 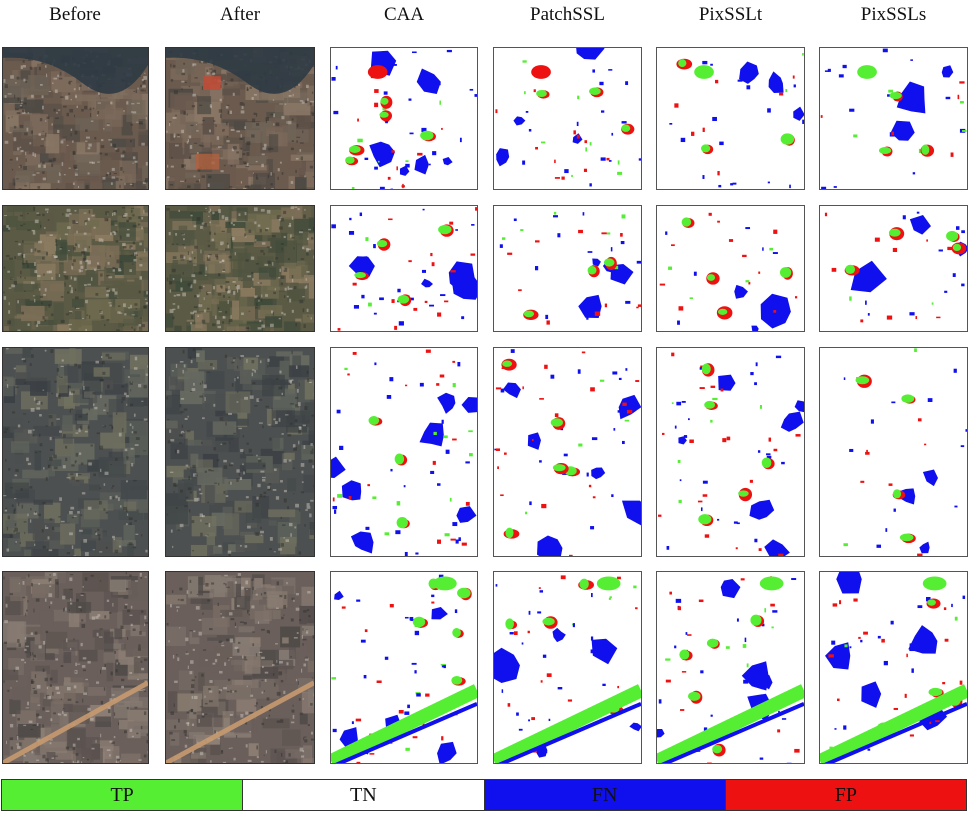 I want to click on legend-fn-label: FN, so click(x=604, y=794).